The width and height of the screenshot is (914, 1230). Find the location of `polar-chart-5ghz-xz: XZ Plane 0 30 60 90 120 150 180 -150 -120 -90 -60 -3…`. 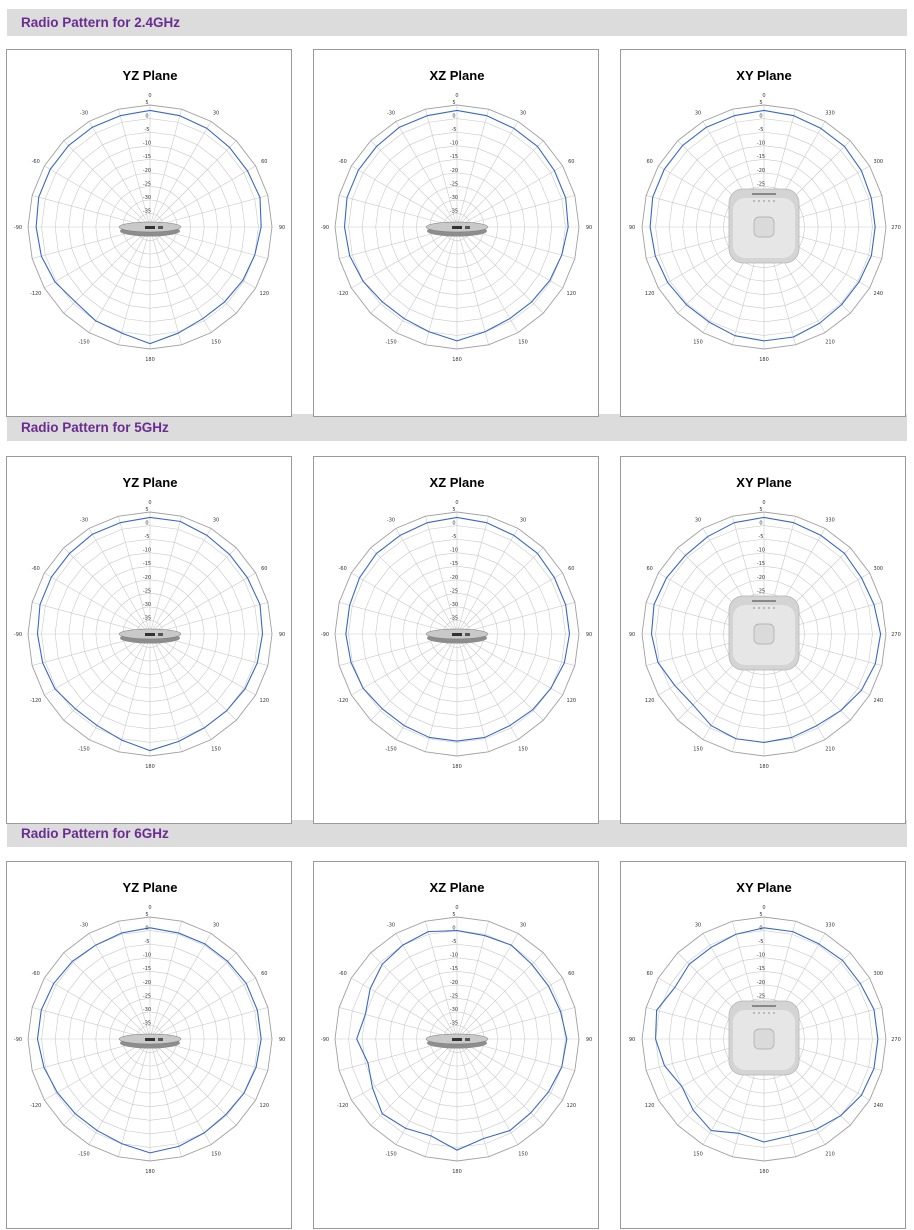

polar-chart-5ghz-xz: XZ Plane 0 30 60 90 120 150 180 -150 -120 -90 -60 -3… is located at coordinates (456, 640).